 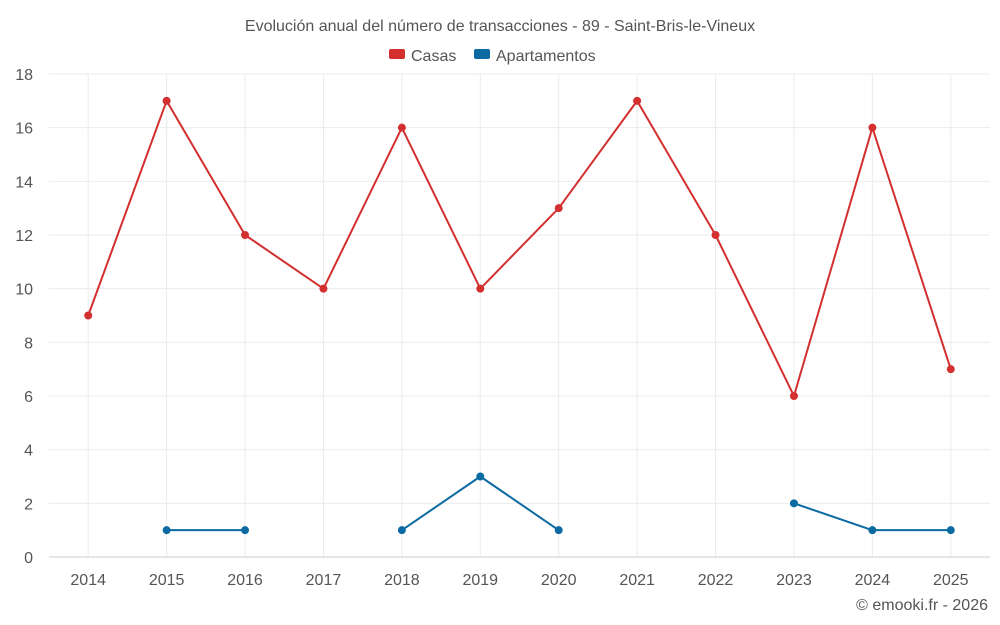 I want to click on x-tick-label: 2023, so click(x=794, y=580).